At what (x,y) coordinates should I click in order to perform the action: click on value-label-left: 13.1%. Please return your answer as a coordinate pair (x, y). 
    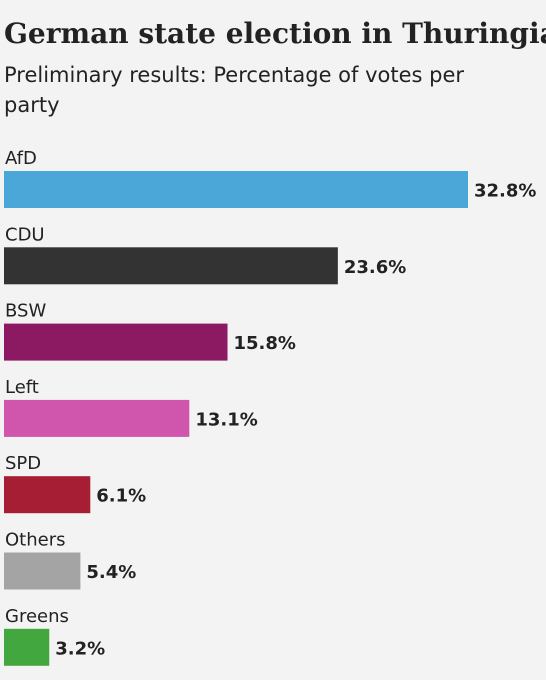
    Looking at the image, I should click on (226, 419).